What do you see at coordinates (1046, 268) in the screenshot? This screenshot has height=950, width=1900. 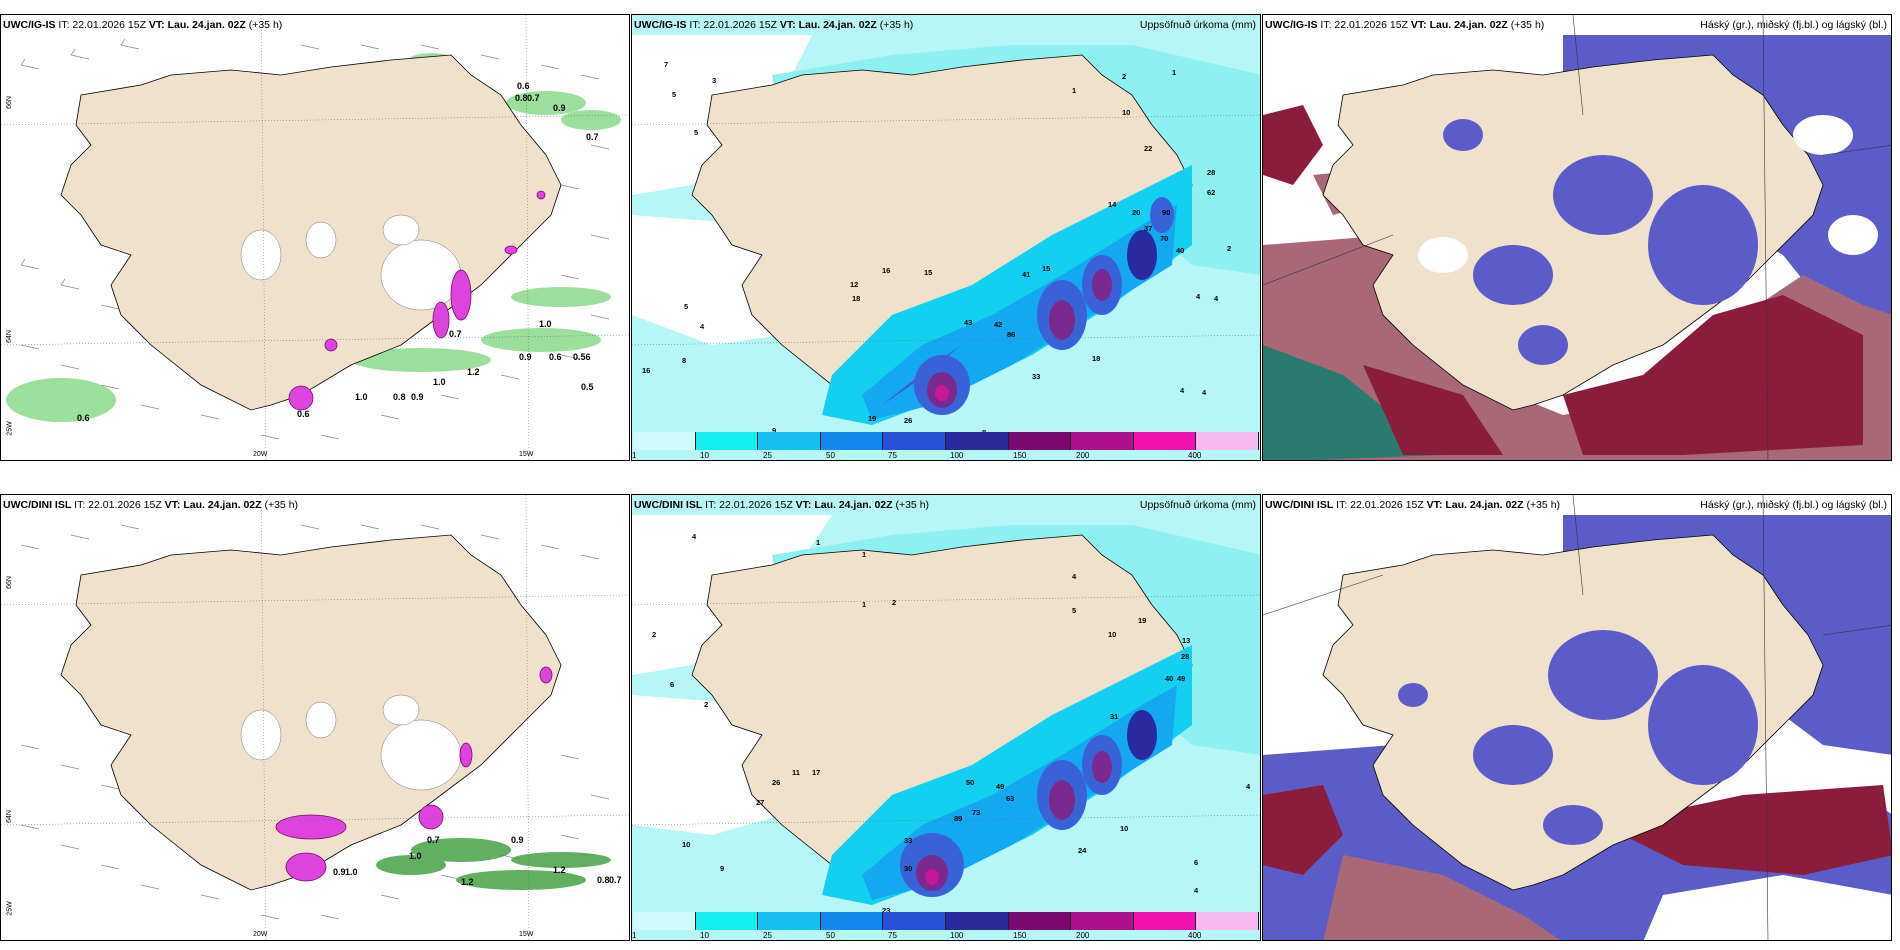 I see `precip-value: 15` at bounding box center [1046, 268].